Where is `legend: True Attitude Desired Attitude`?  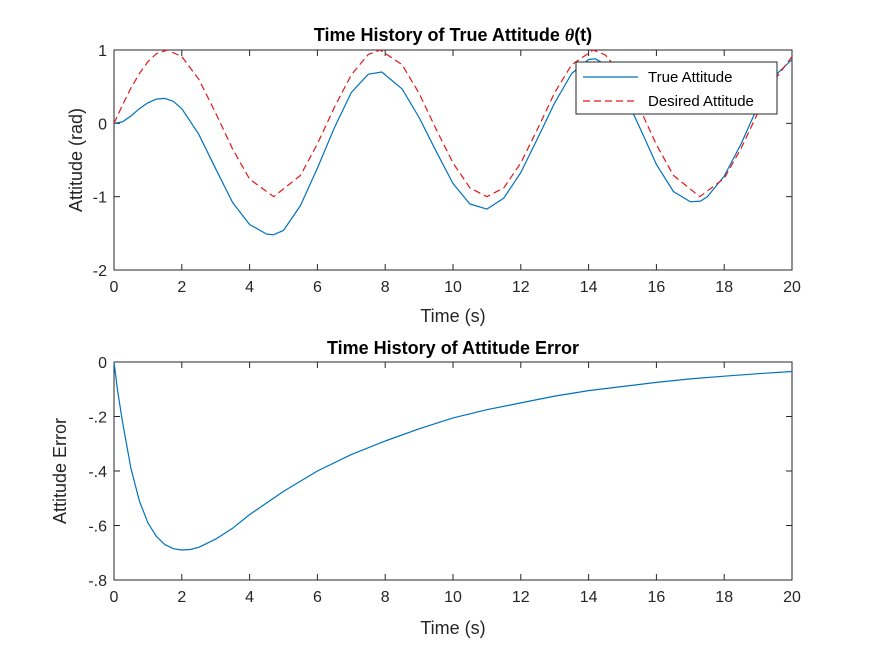 legend: True Attitude Desired Attitude is located at coordinates (676, 88).